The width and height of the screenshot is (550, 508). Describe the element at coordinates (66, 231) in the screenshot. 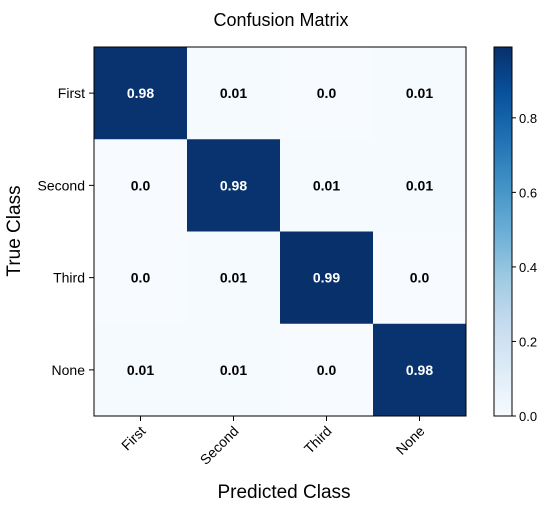

I see `y-axis-ticks: First Second Third None` at that location.